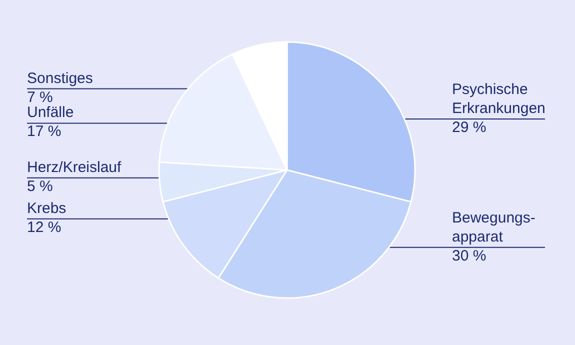  What do you see at coordinates (469, 255) in the screenshot?
I see `data-label: 30 %` at bounding box center [469, 255].